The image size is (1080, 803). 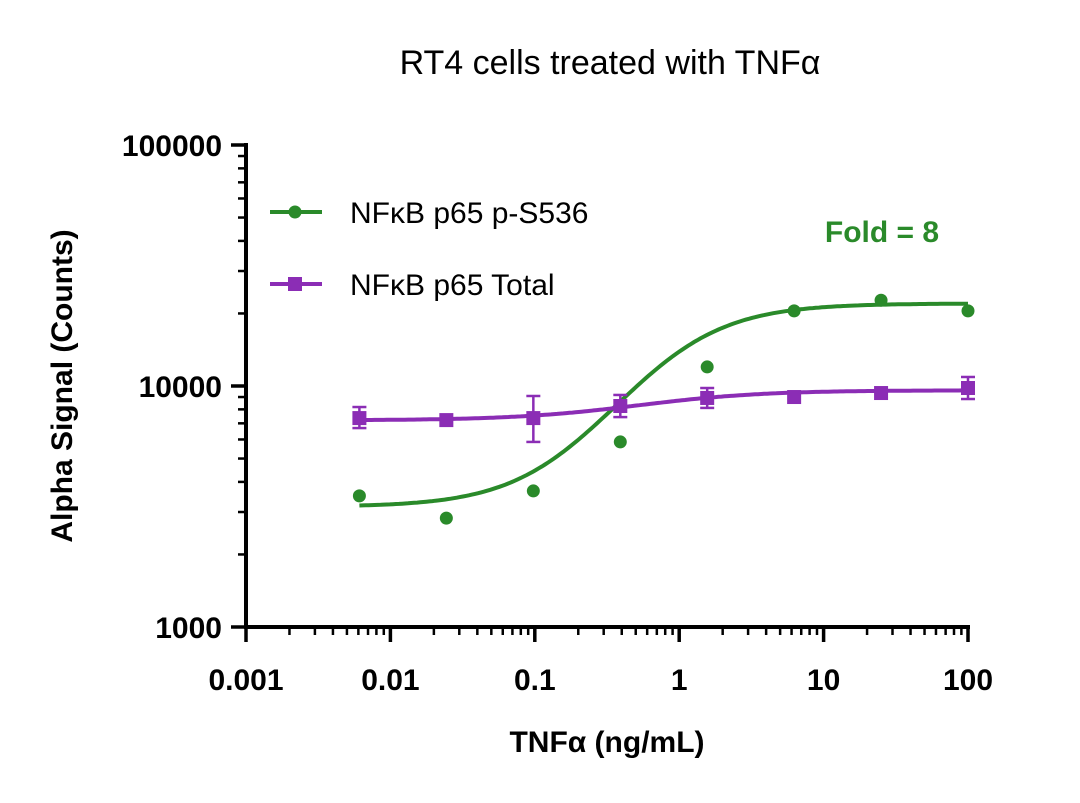 What do you see at coordinates (245, 680) in the screenshot?
I see `x-tick-label: 0.001` at bounding box center [245, 680].